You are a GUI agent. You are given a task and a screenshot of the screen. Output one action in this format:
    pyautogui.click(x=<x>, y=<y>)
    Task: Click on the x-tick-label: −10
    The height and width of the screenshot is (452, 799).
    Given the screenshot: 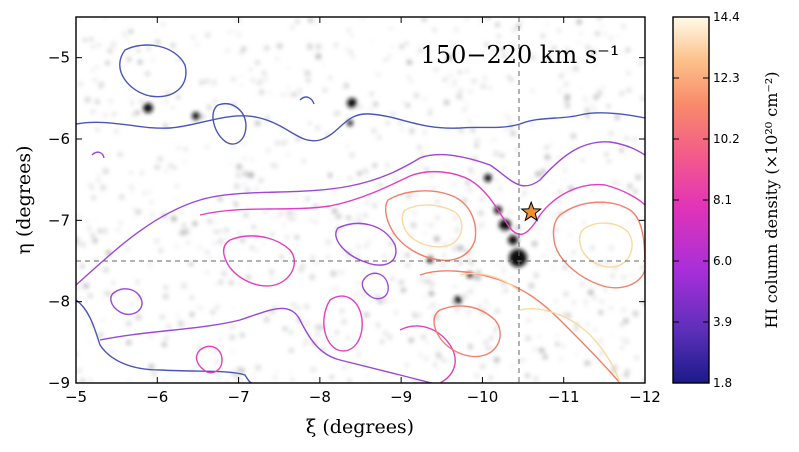 What is the action you would take?
    pyautogui.click(x=483, y=397)
    